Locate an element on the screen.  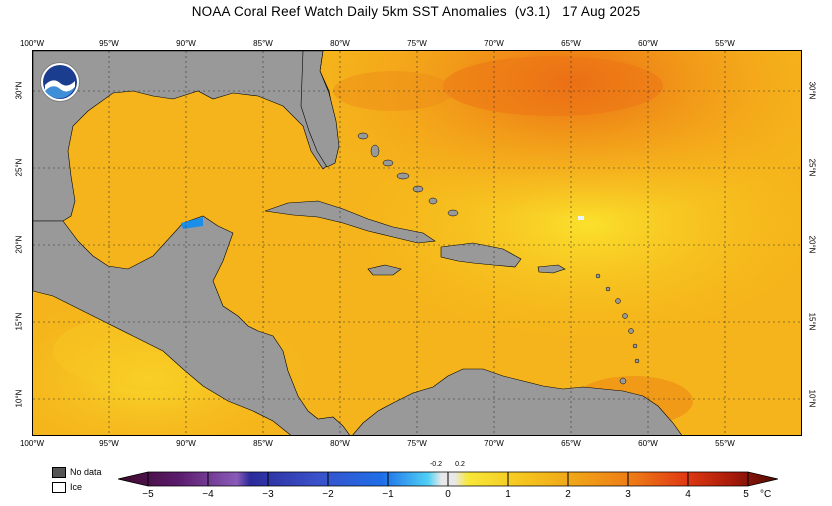
lon-label-top: 75°W is located at coordinates (417, 43).